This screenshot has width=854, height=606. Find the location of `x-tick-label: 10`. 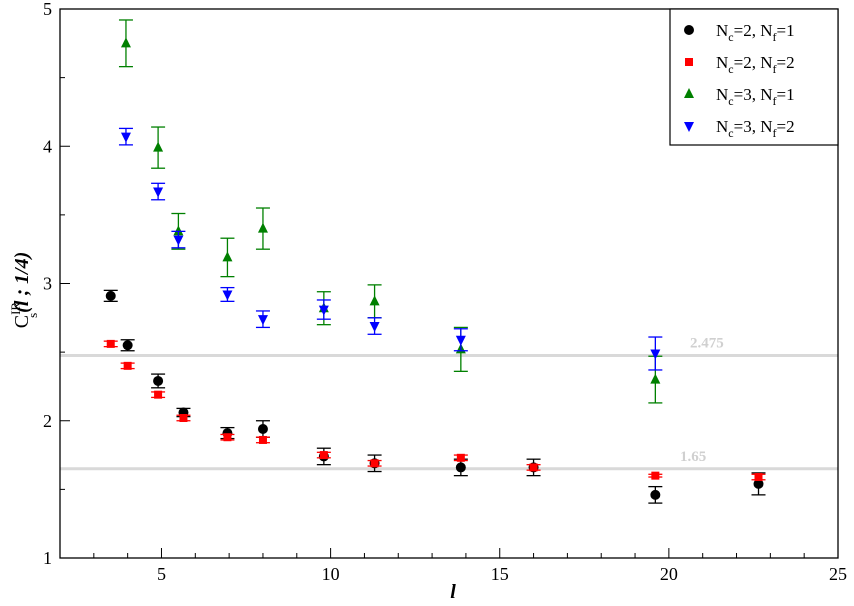

x-tick-label: 10 is located at coordinates (331, 574).